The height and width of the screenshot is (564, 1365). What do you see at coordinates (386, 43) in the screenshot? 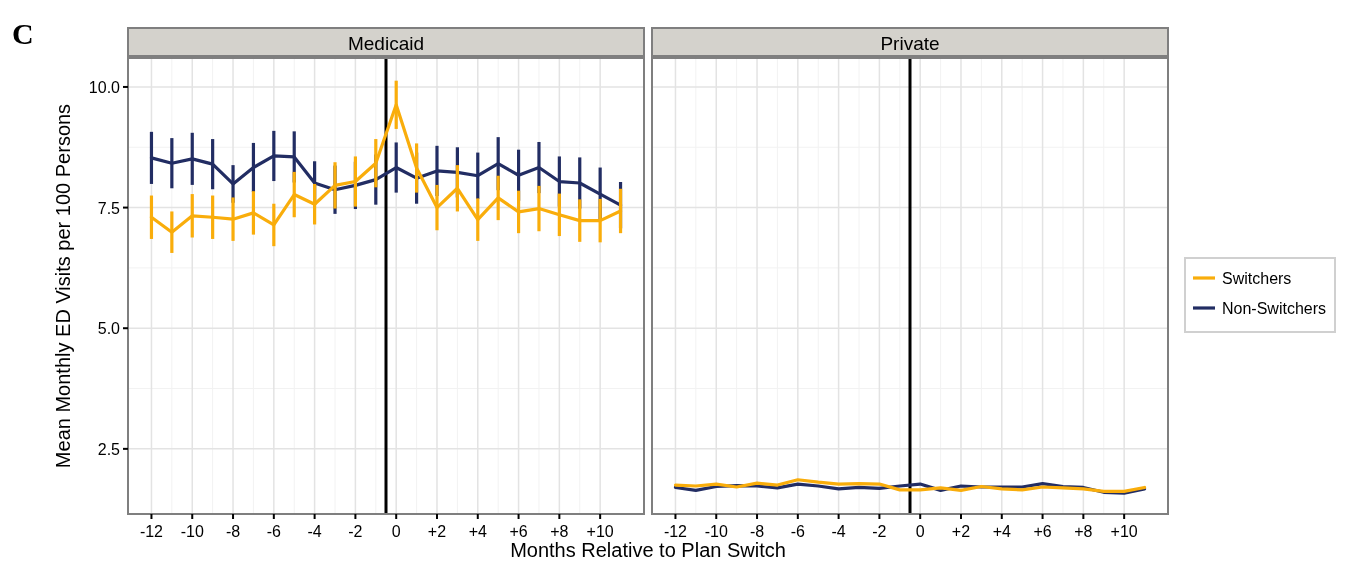
I see `chart-title: Medicaid` at bounding box center [386, 43].